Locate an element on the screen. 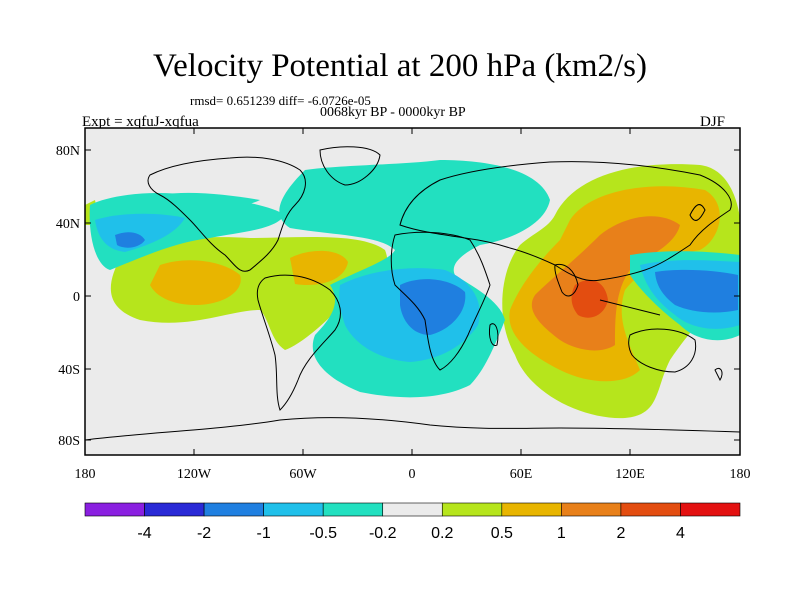 This screenshot has width=800, height=600. coast-japan is located at coordinates (697, 212).